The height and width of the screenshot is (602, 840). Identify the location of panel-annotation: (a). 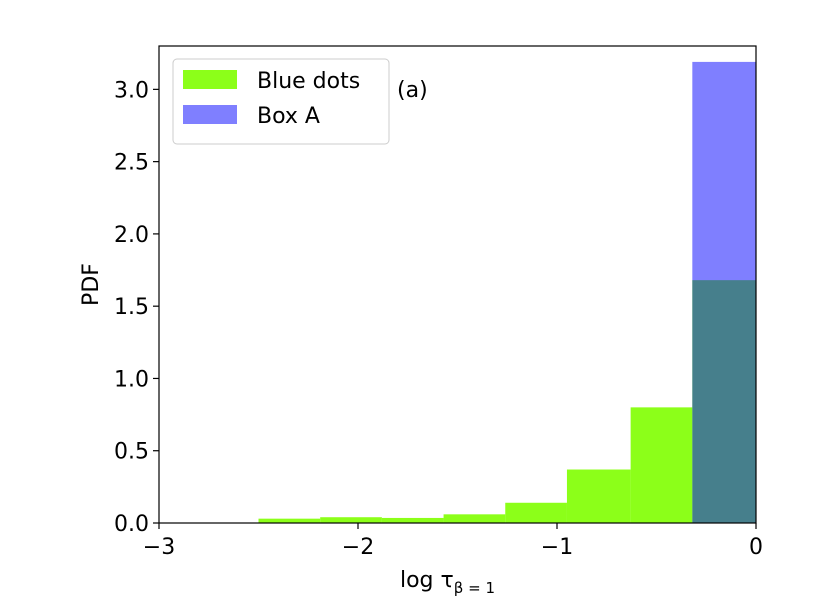
(412, 90).